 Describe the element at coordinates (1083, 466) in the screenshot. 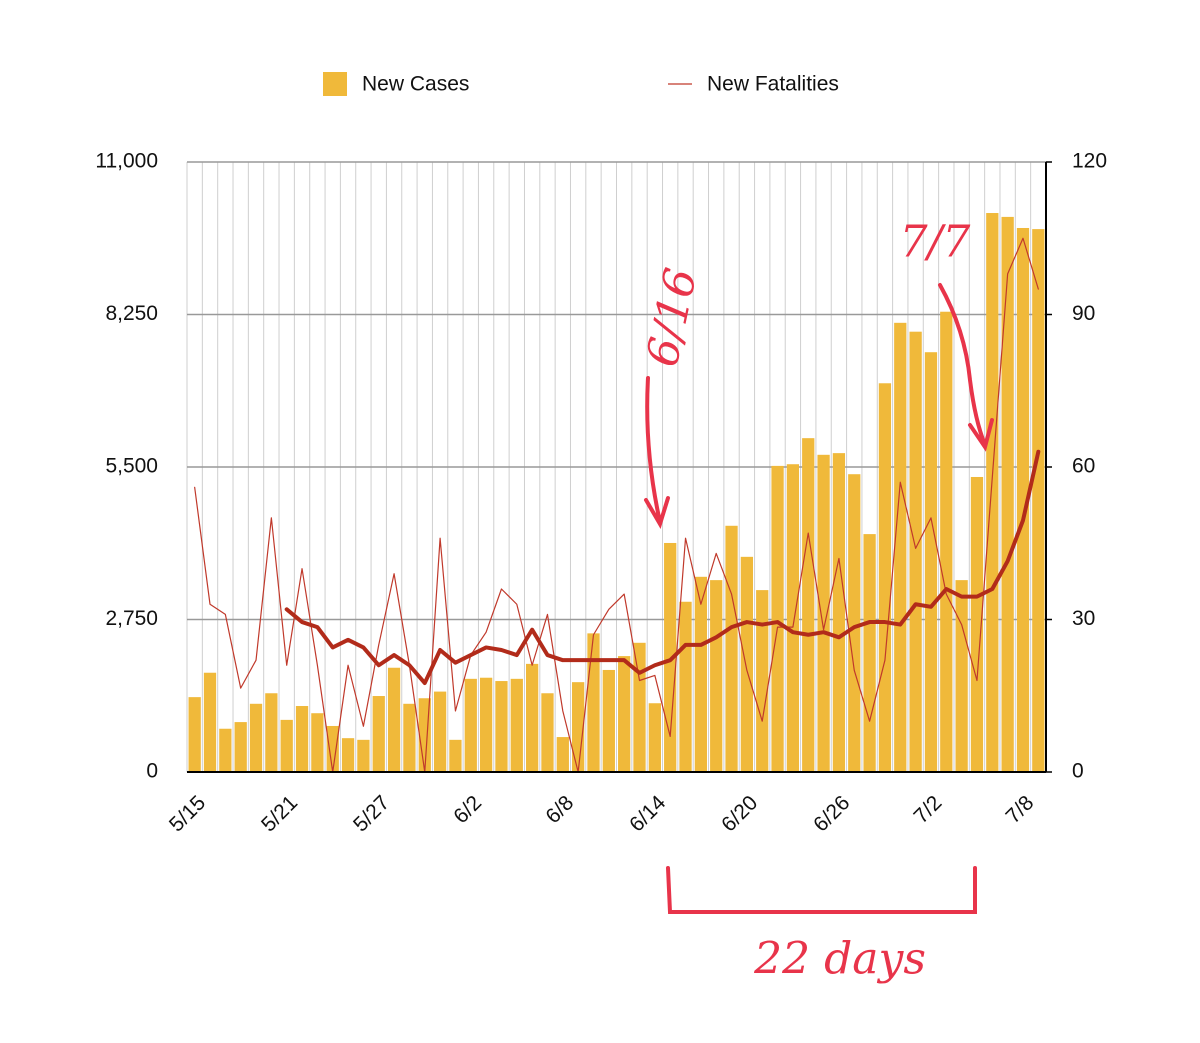

I see `y2-tick-label: 60` at that location.